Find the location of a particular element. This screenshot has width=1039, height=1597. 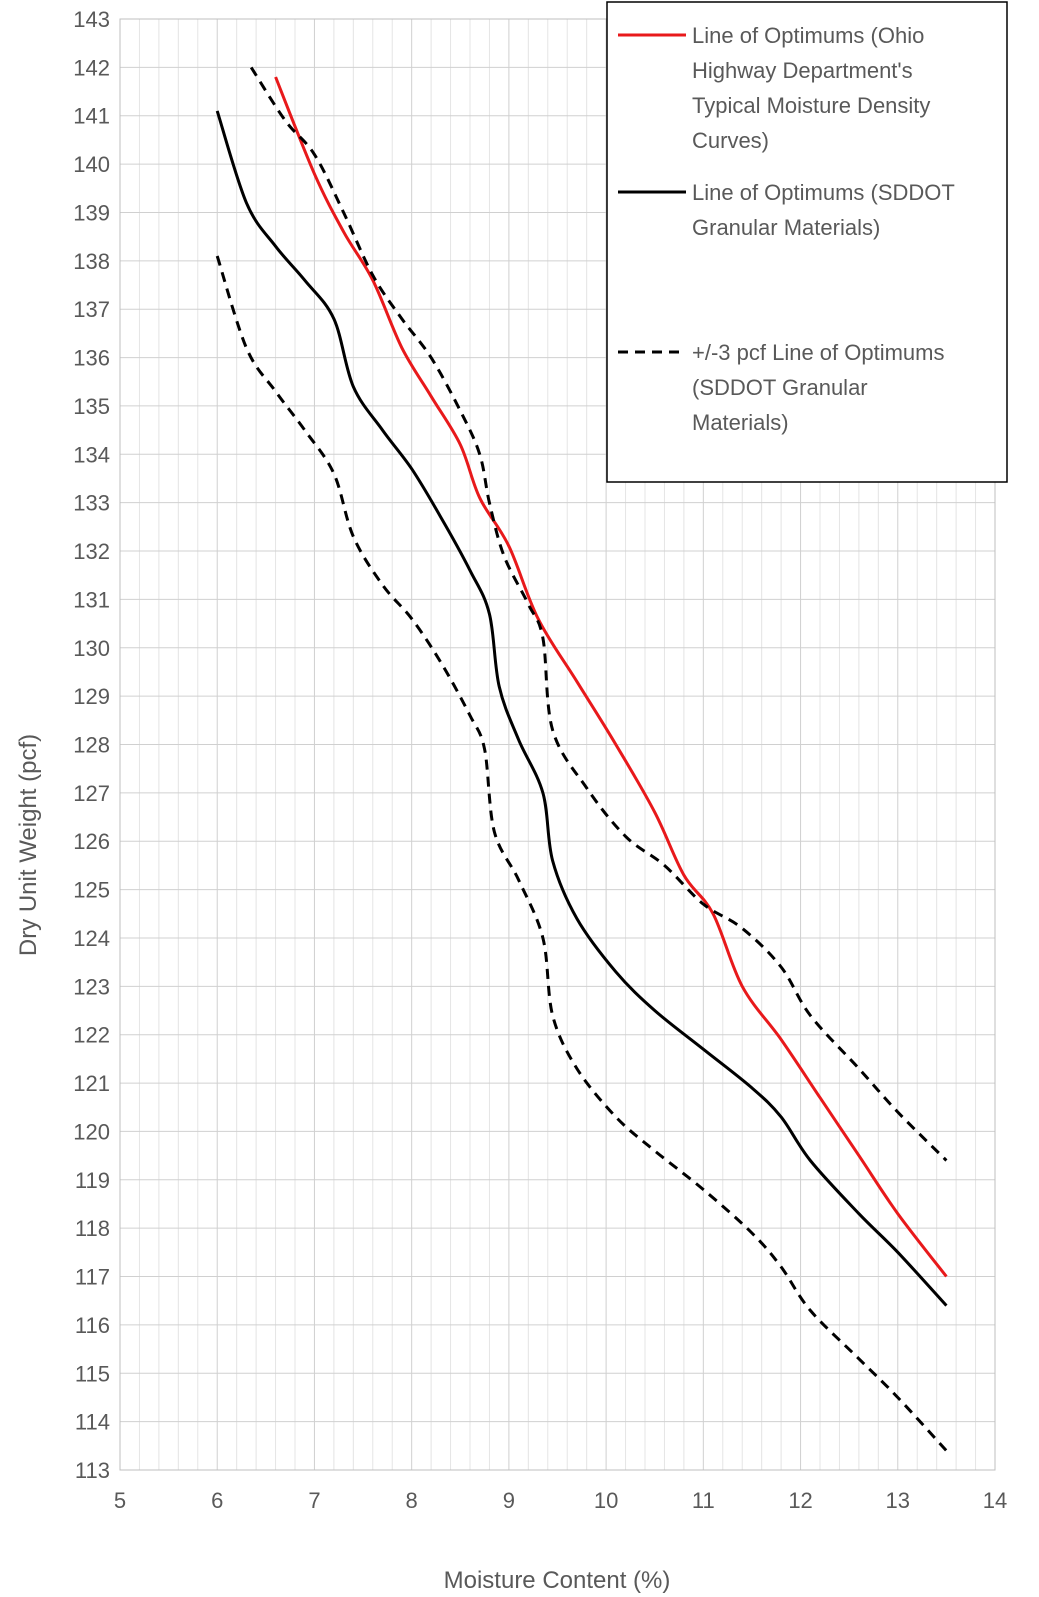

legend-box is located at coordinates (807, 242).